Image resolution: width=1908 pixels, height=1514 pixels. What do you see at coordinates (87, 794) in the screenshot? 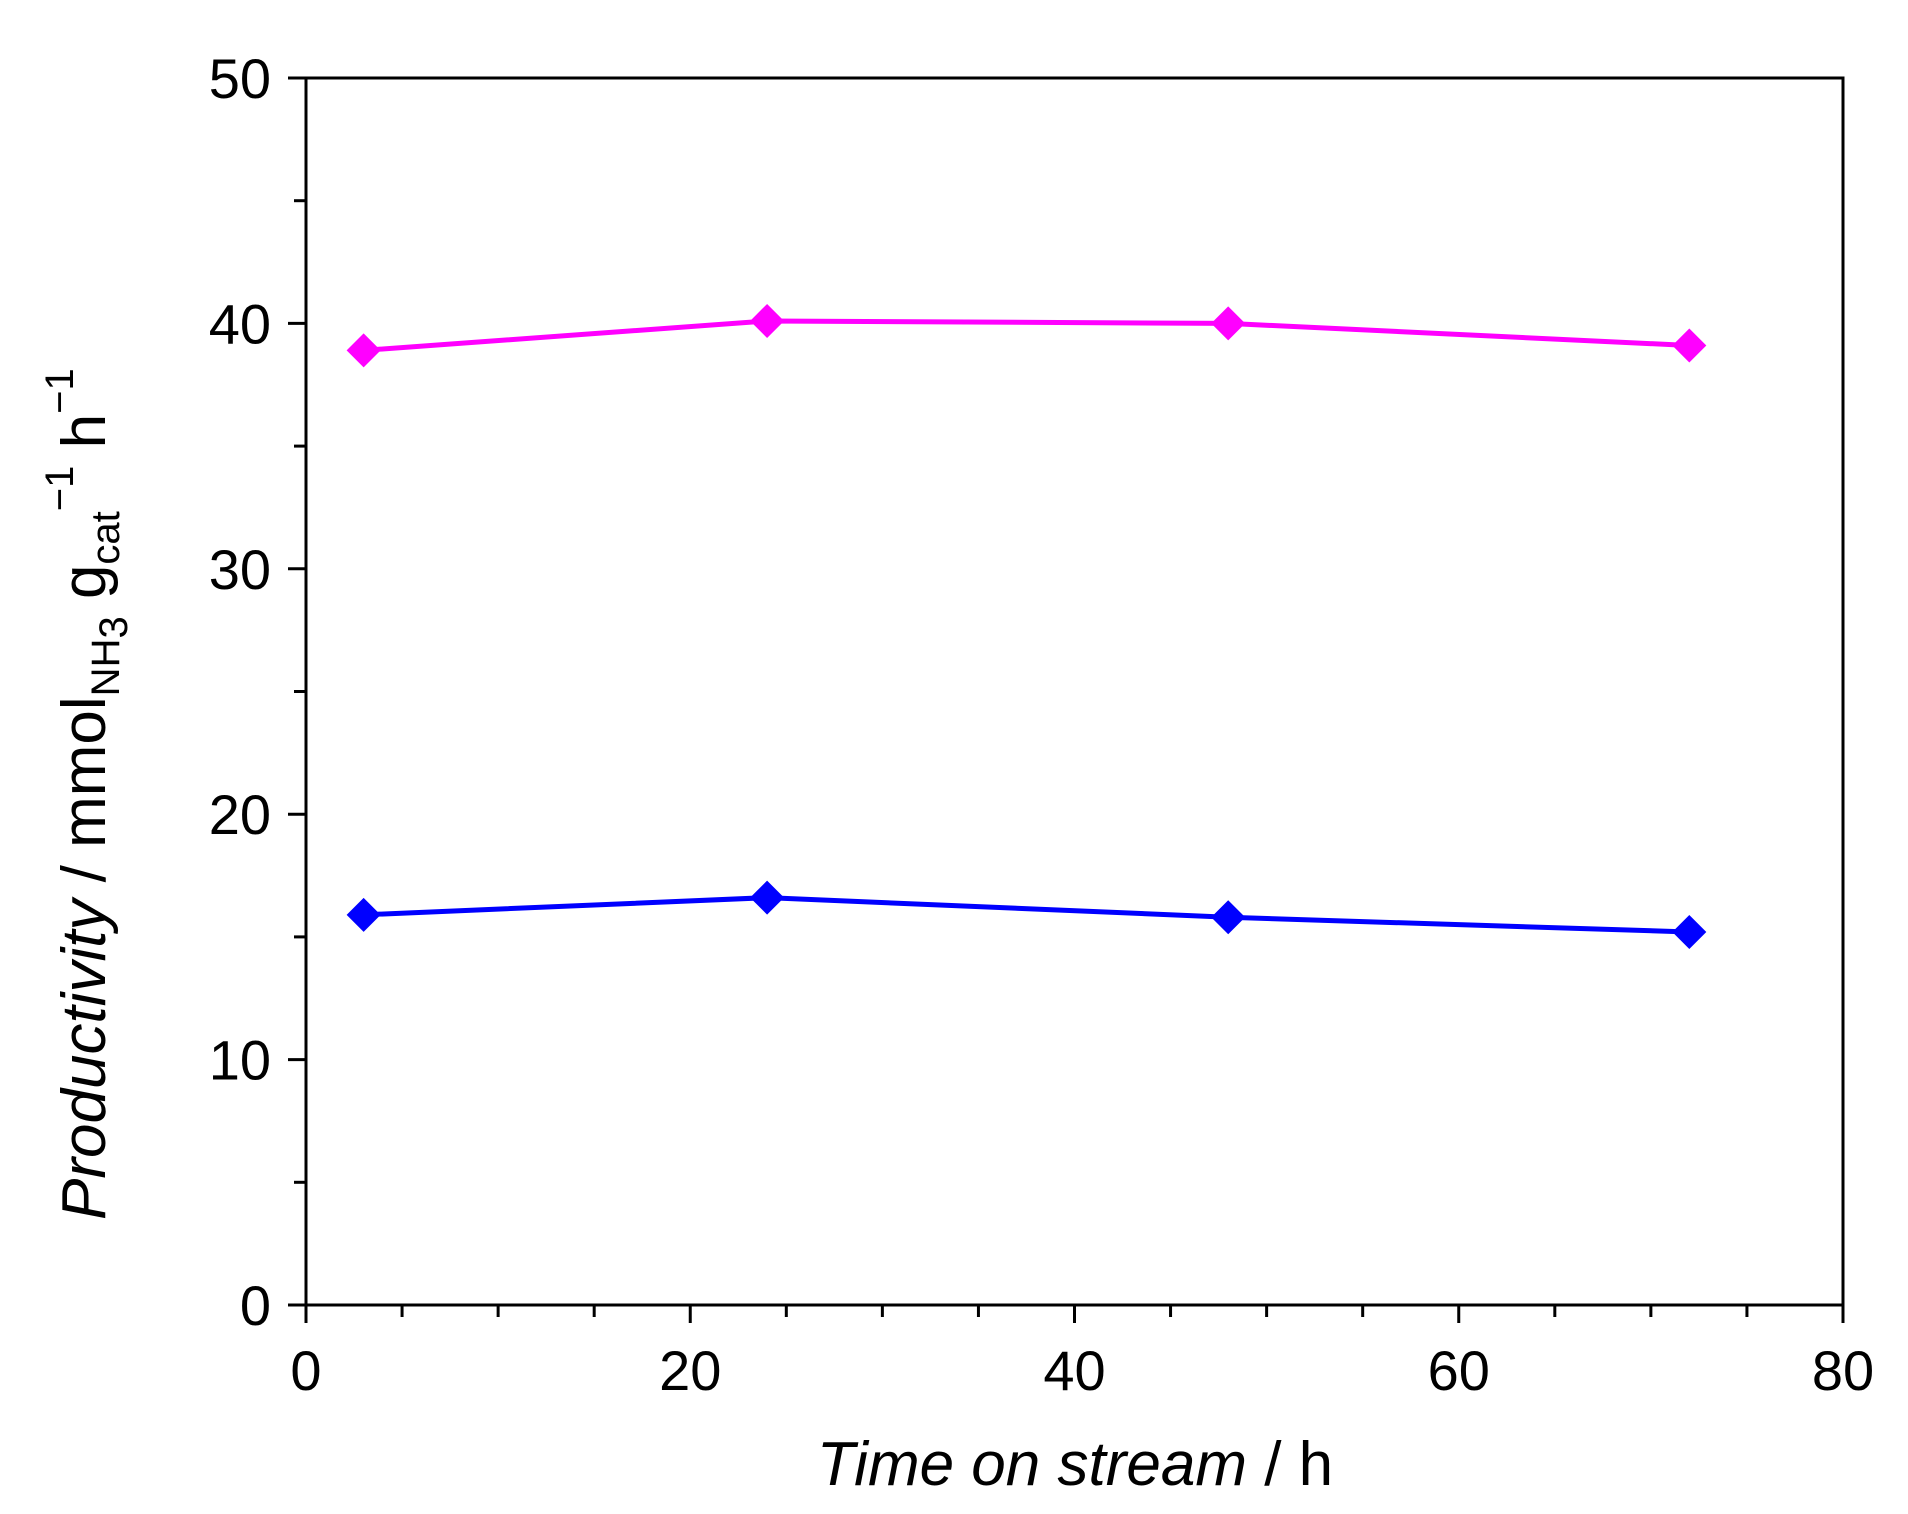
I see `y-axis-title: Productivity / mmolNH3 gcat−1 h−1` at bounding box center [87, 794].